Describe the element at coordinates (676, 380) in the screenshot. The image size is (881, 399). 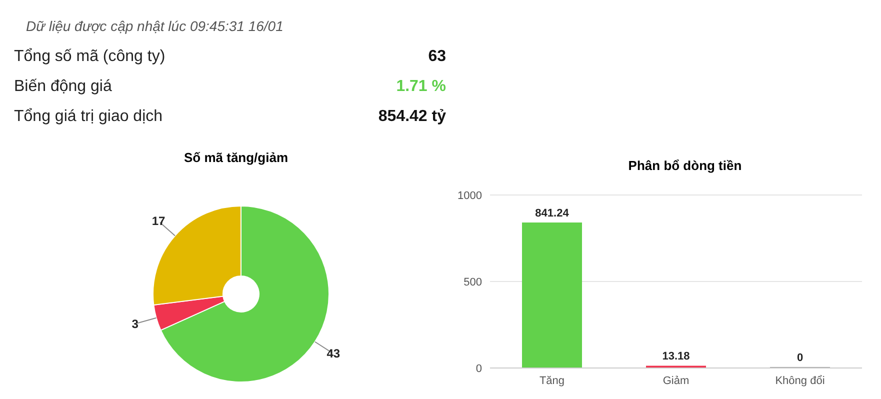
I see `x-tick-label: Giảm` at that location.